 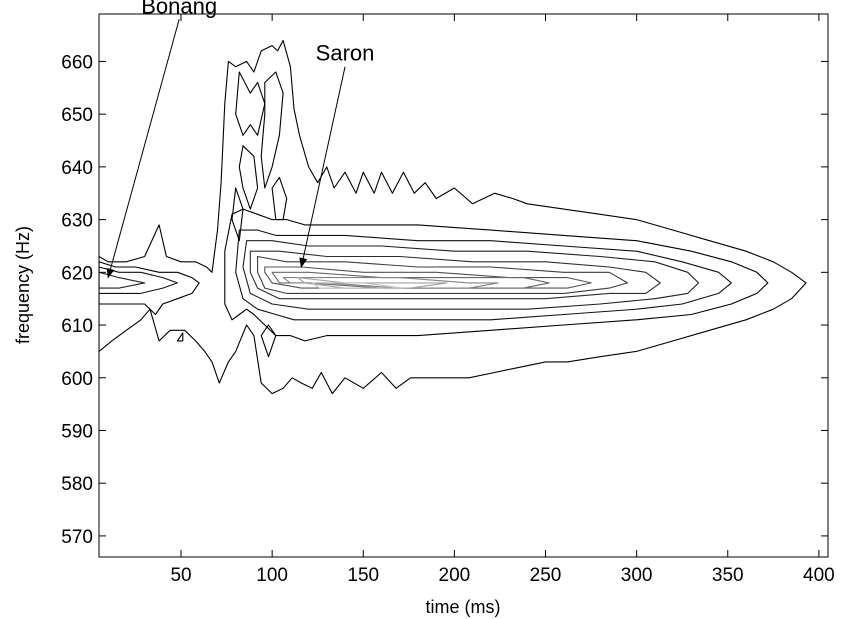 I want to click on y-tick-label: 630, so click(x=77, y=221).